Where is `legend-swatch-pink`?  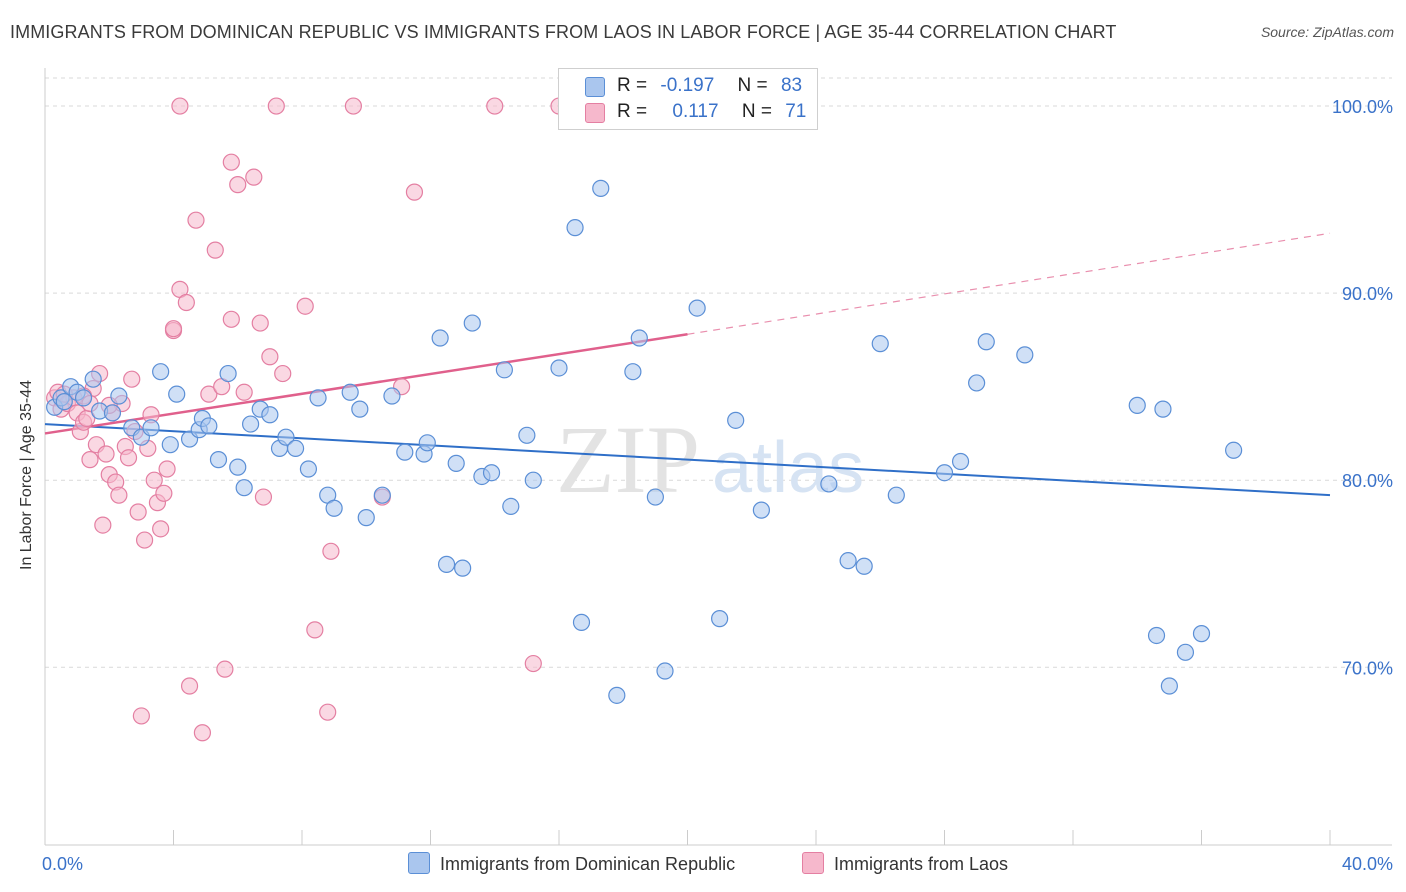 legend-swatch-pink is located at coordinates (595, 113).